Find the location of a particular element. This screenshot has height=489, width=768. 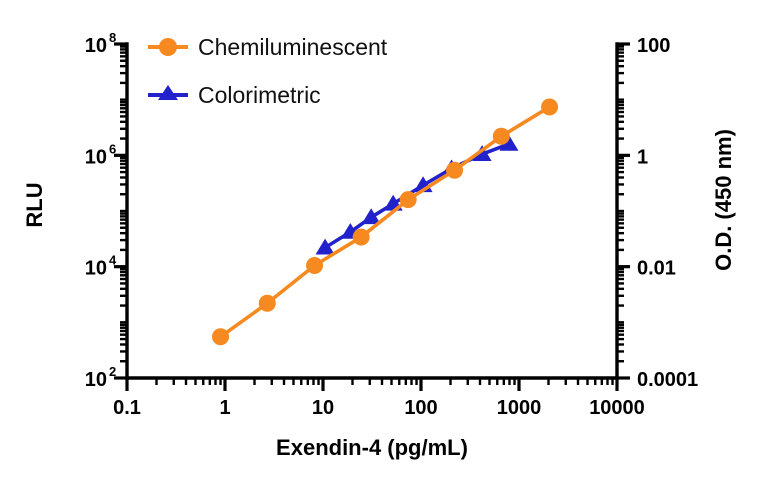

x-tick-label: 10000 is located at coordinates (617, 408).